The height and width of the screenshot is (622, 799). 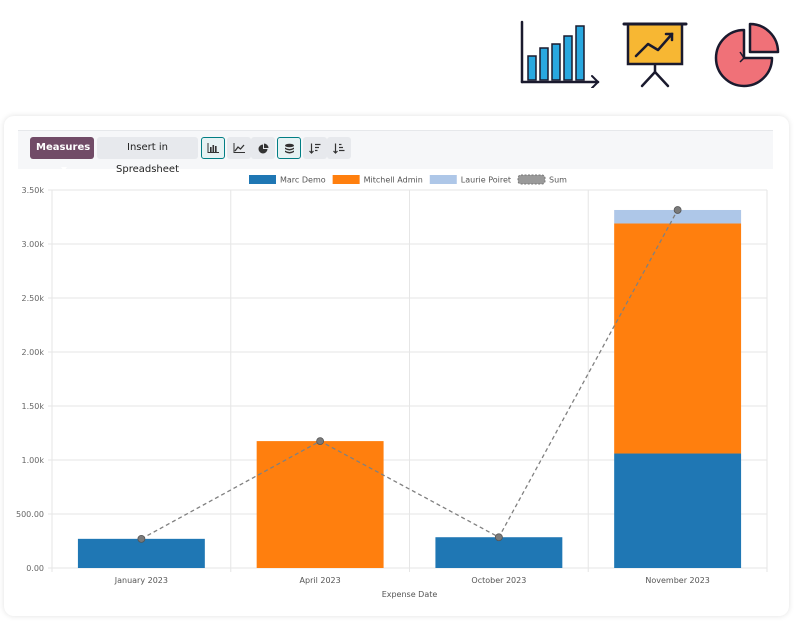 I want to click on caret-down-icon, so click(x=64, y=169).